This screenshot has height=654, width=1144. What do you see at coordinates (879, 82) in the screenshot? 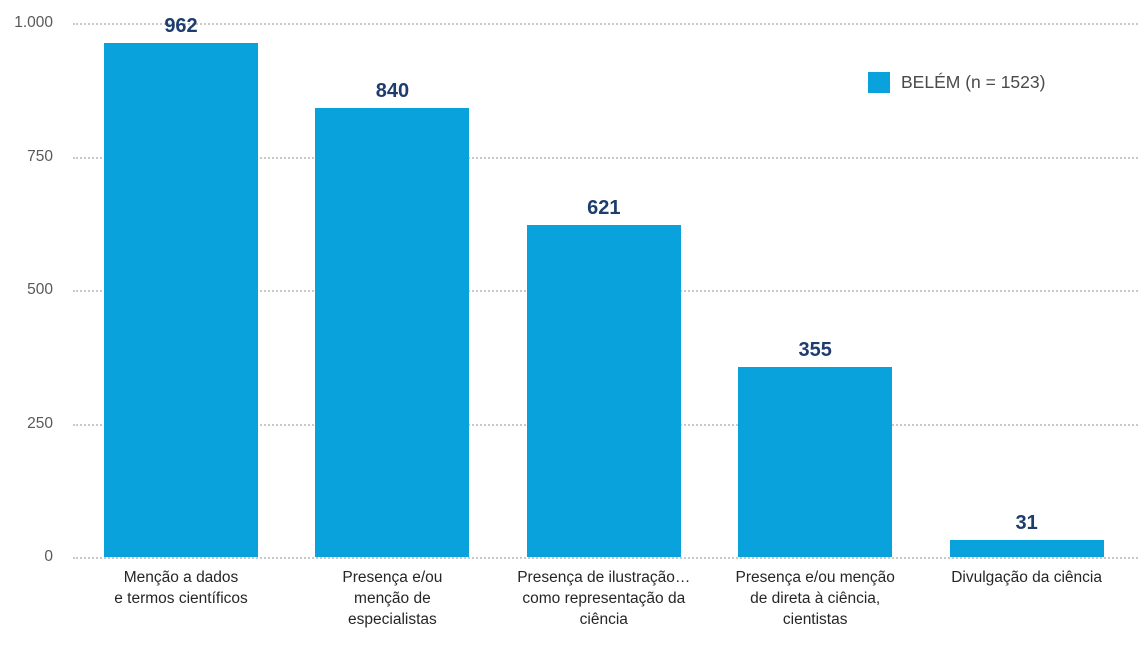
I see `legend-color-swatch` at bounding box center [879, 82].